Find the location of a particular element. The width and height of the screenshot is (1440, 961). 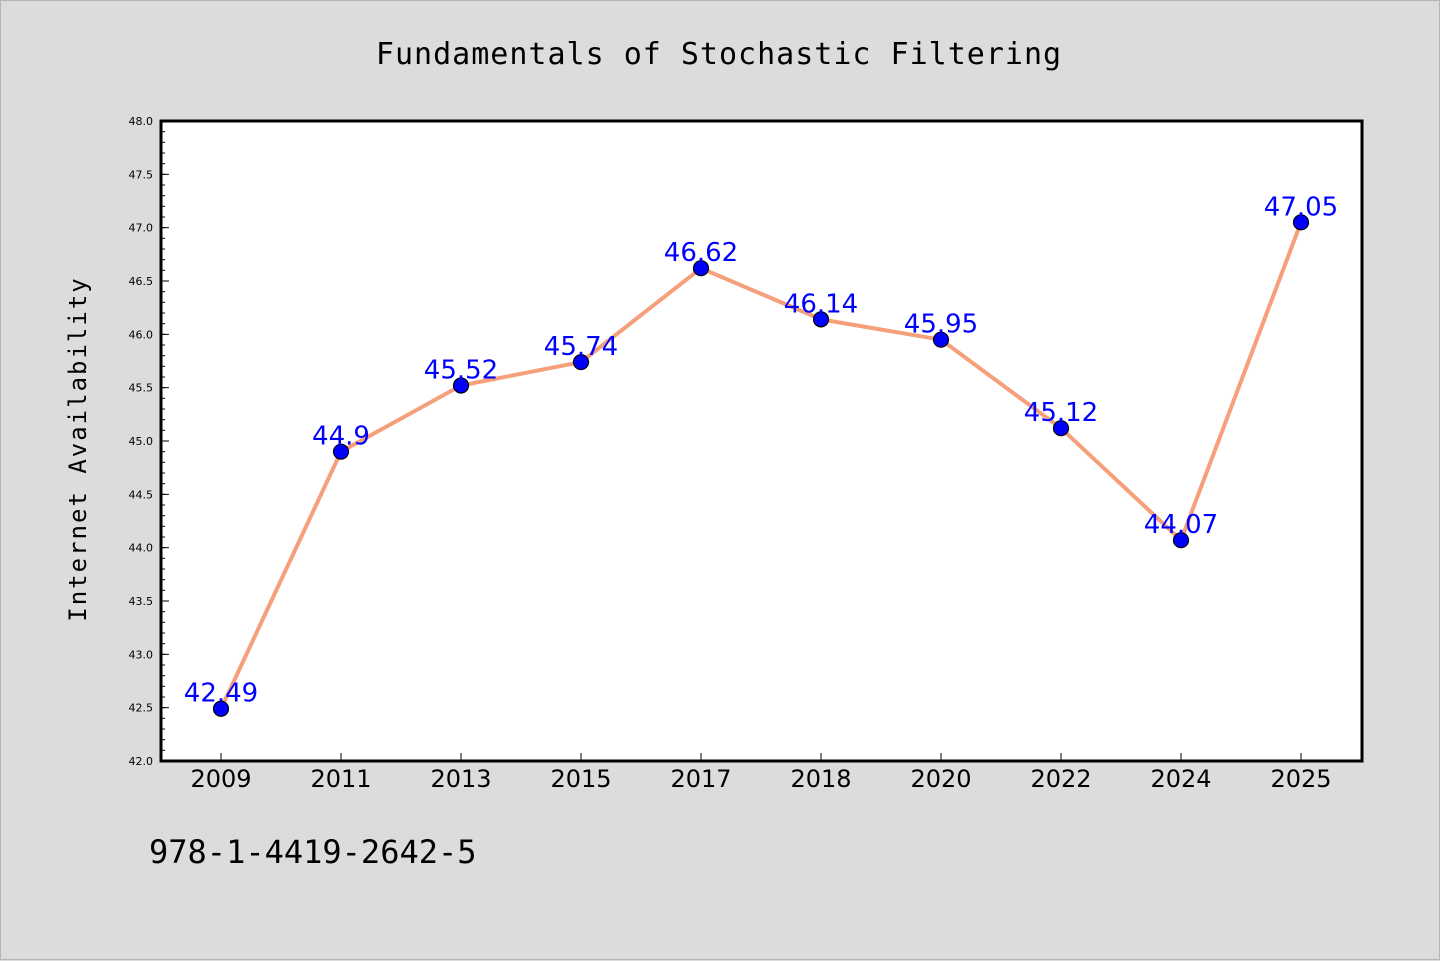

y-tick-label: 48.0 is located at coordinates (141, 121).